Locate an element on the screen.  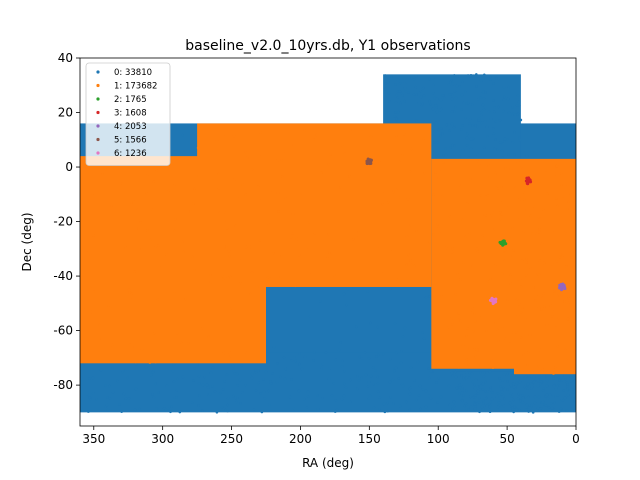
series-3-point is located at coordinates (529, 178).